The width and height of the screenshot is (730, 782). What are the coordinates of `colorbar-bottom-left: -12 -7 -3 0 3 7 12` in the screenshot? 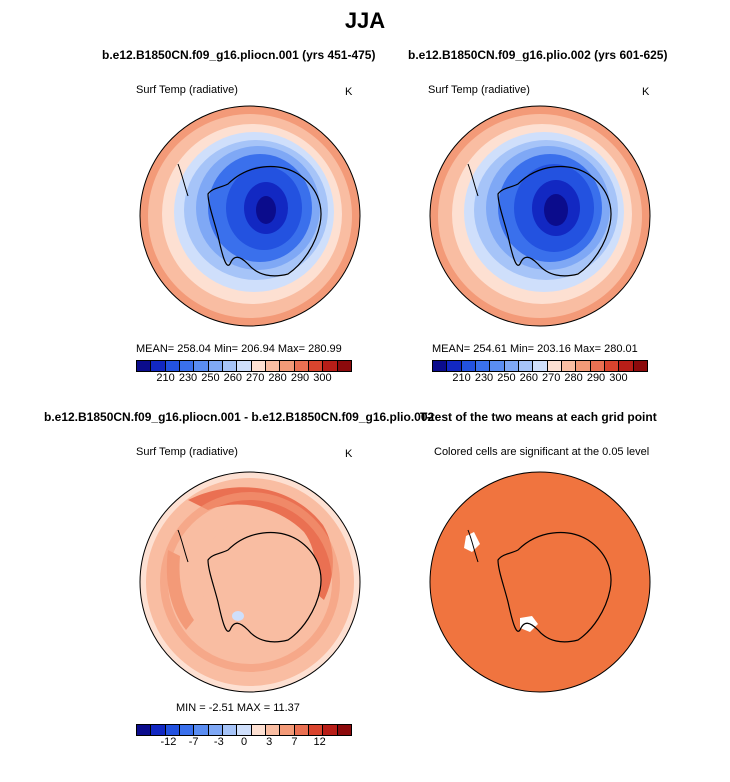 It's located at (244, 737).